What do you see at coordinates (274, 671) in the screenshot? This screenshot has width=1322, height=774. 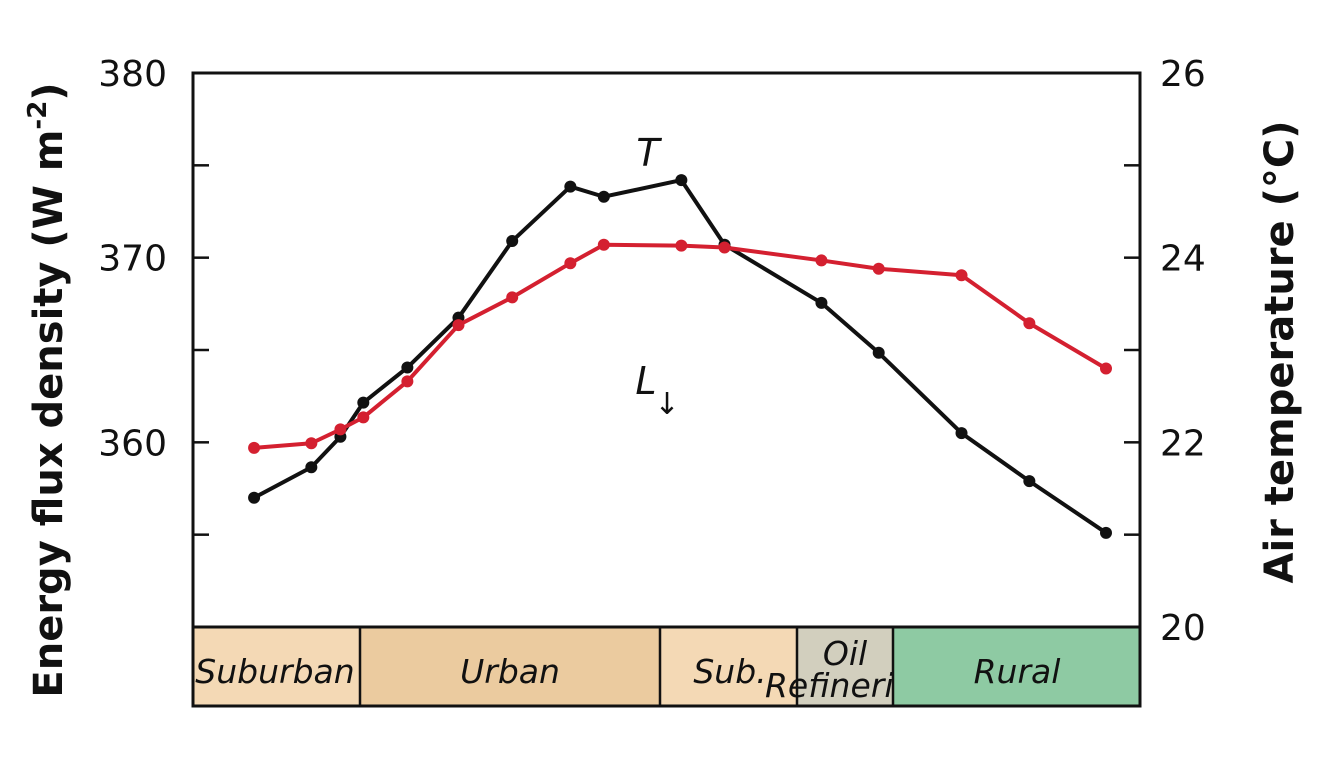 I see `zone-label: Suburban` at bounding box center [274, 671].